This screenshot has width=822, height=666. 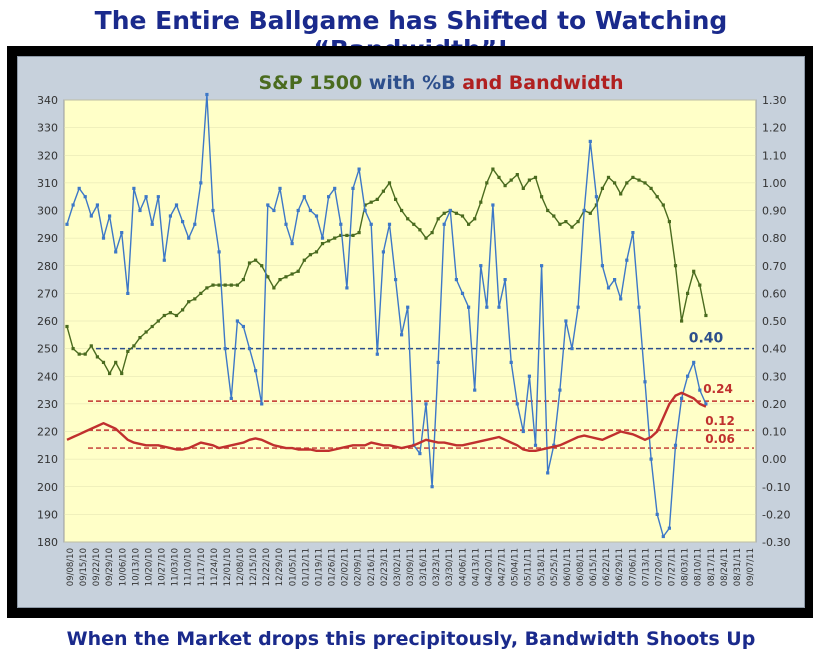 I want to click on left-tick-label: 290, so click(x=47, y=238).